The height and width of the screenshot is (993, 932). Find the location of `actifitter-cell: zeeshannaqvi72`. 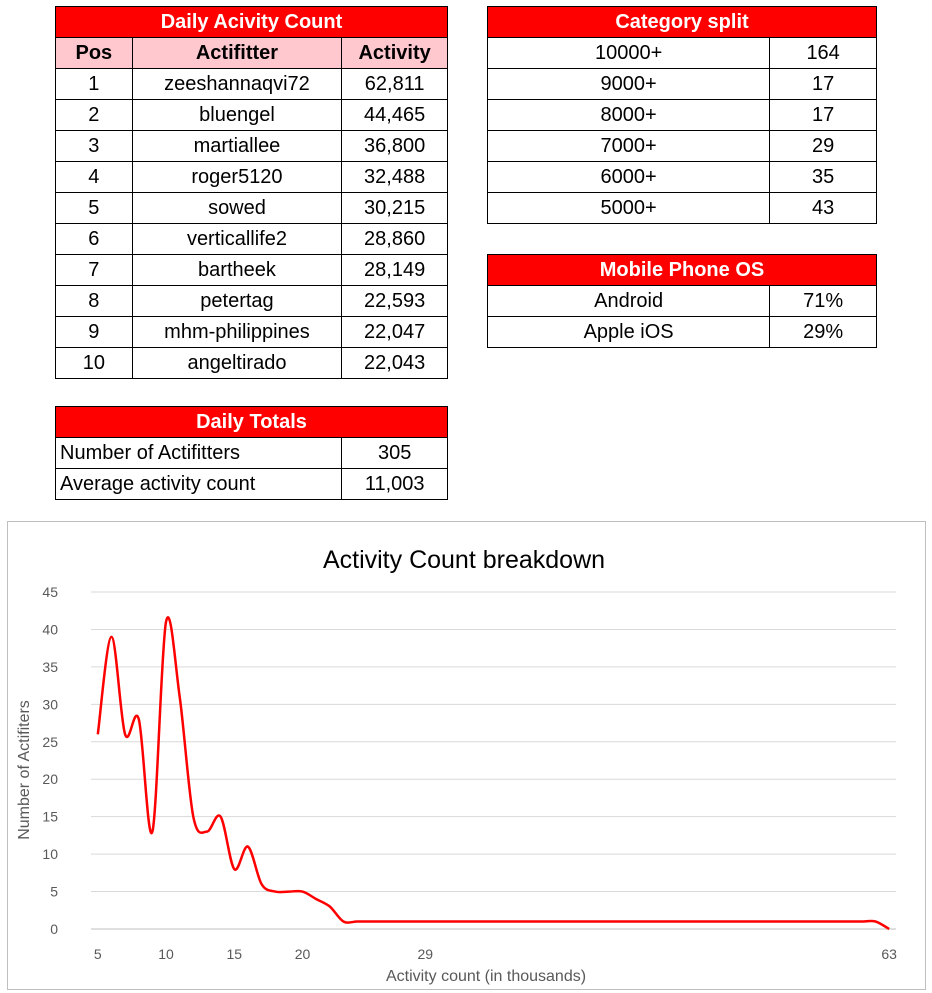

actifitter-cell: zeeshannaqvi72 is located at coordinates (237, 84).